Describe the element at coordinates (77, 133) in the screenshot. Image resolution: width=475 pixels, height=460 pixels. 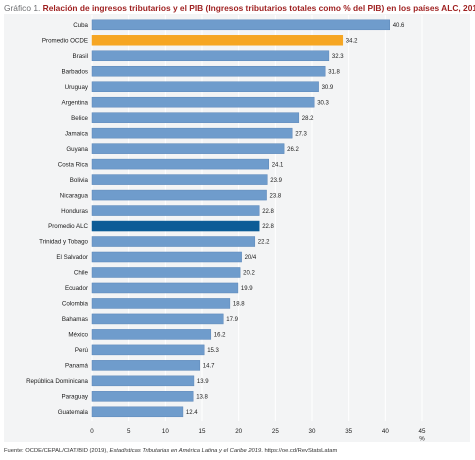
I see `category-label: Jamaica` at that location.